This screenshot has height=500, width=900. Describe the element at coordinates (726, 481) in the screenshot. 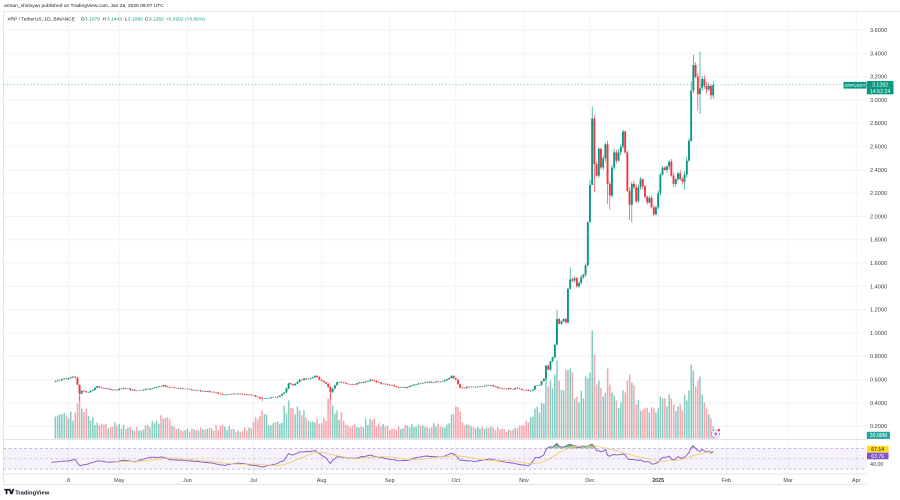

I see `svg-text: Feb` at that location.